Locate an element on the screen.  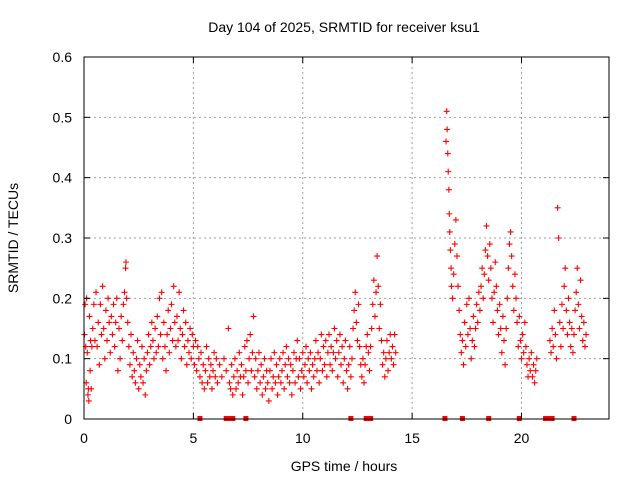
x-tick-label: 15 is located at coordinates (412, 438).